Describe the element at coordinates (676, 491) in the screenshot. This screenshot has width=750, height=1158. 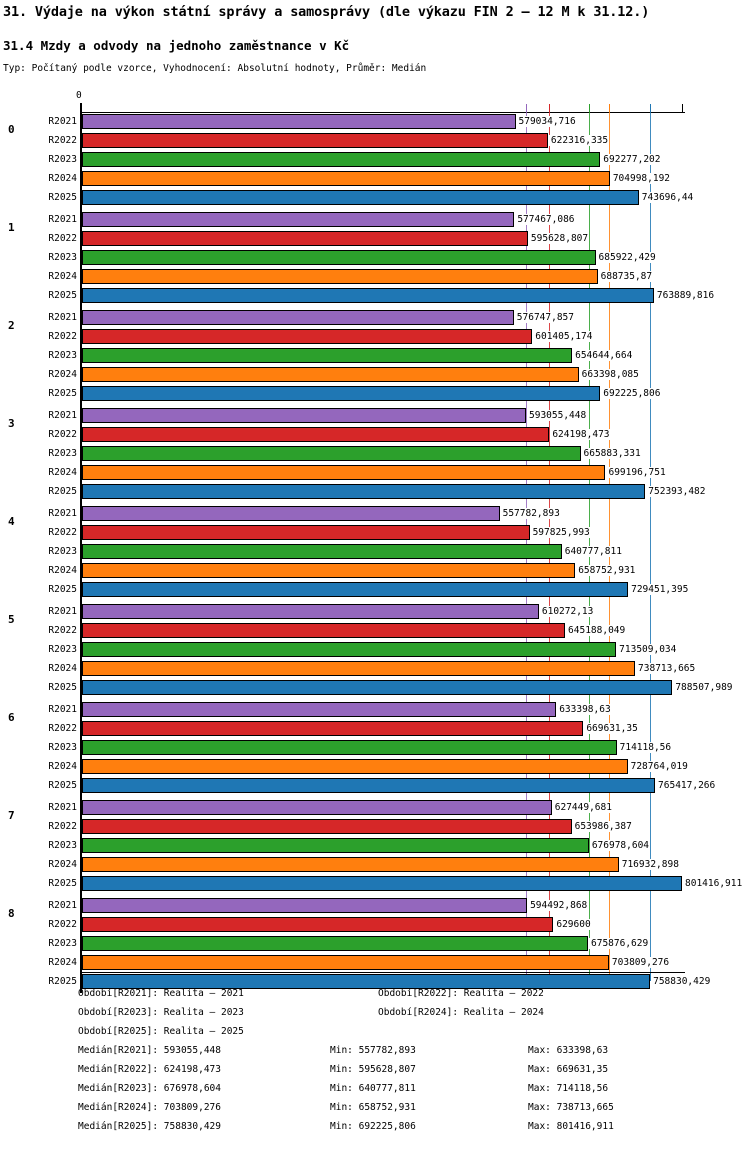
I see `bar-value-label: 752393,482` at that location.